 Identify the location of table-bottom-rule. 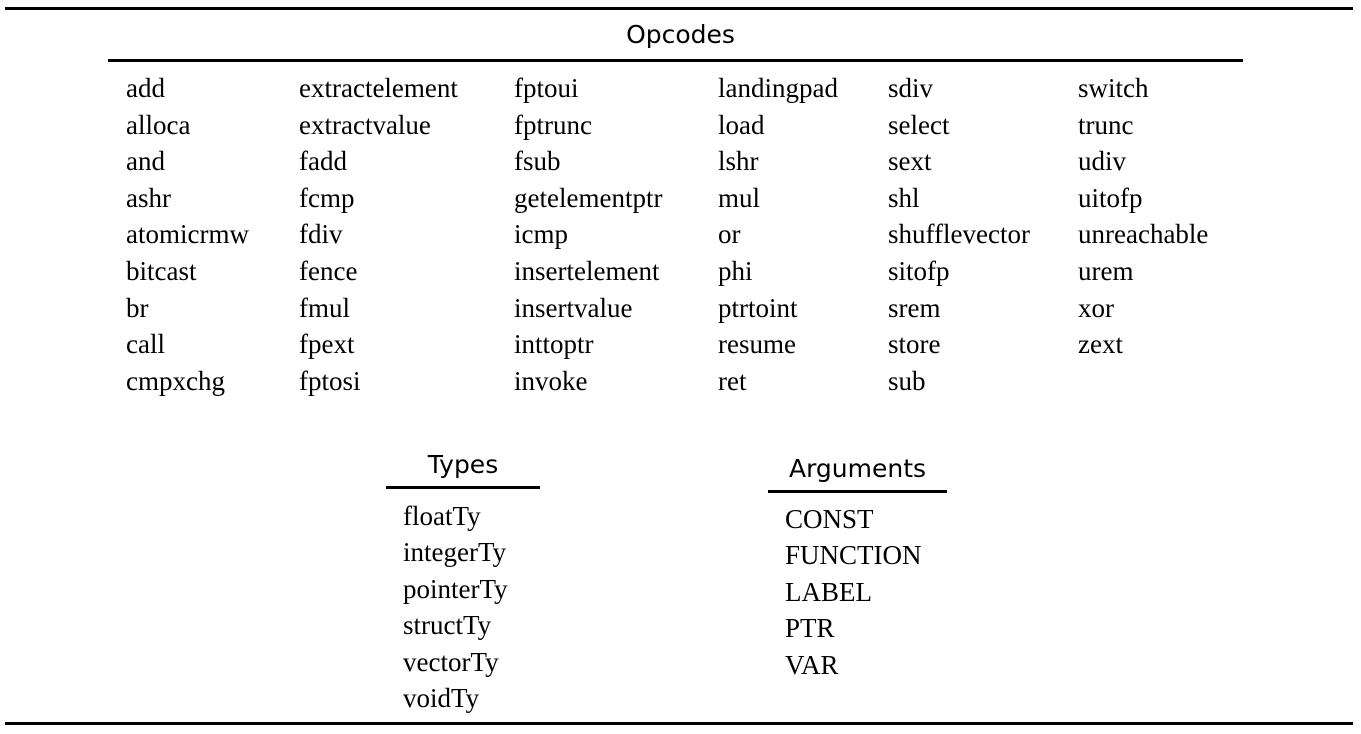
(679, 723).